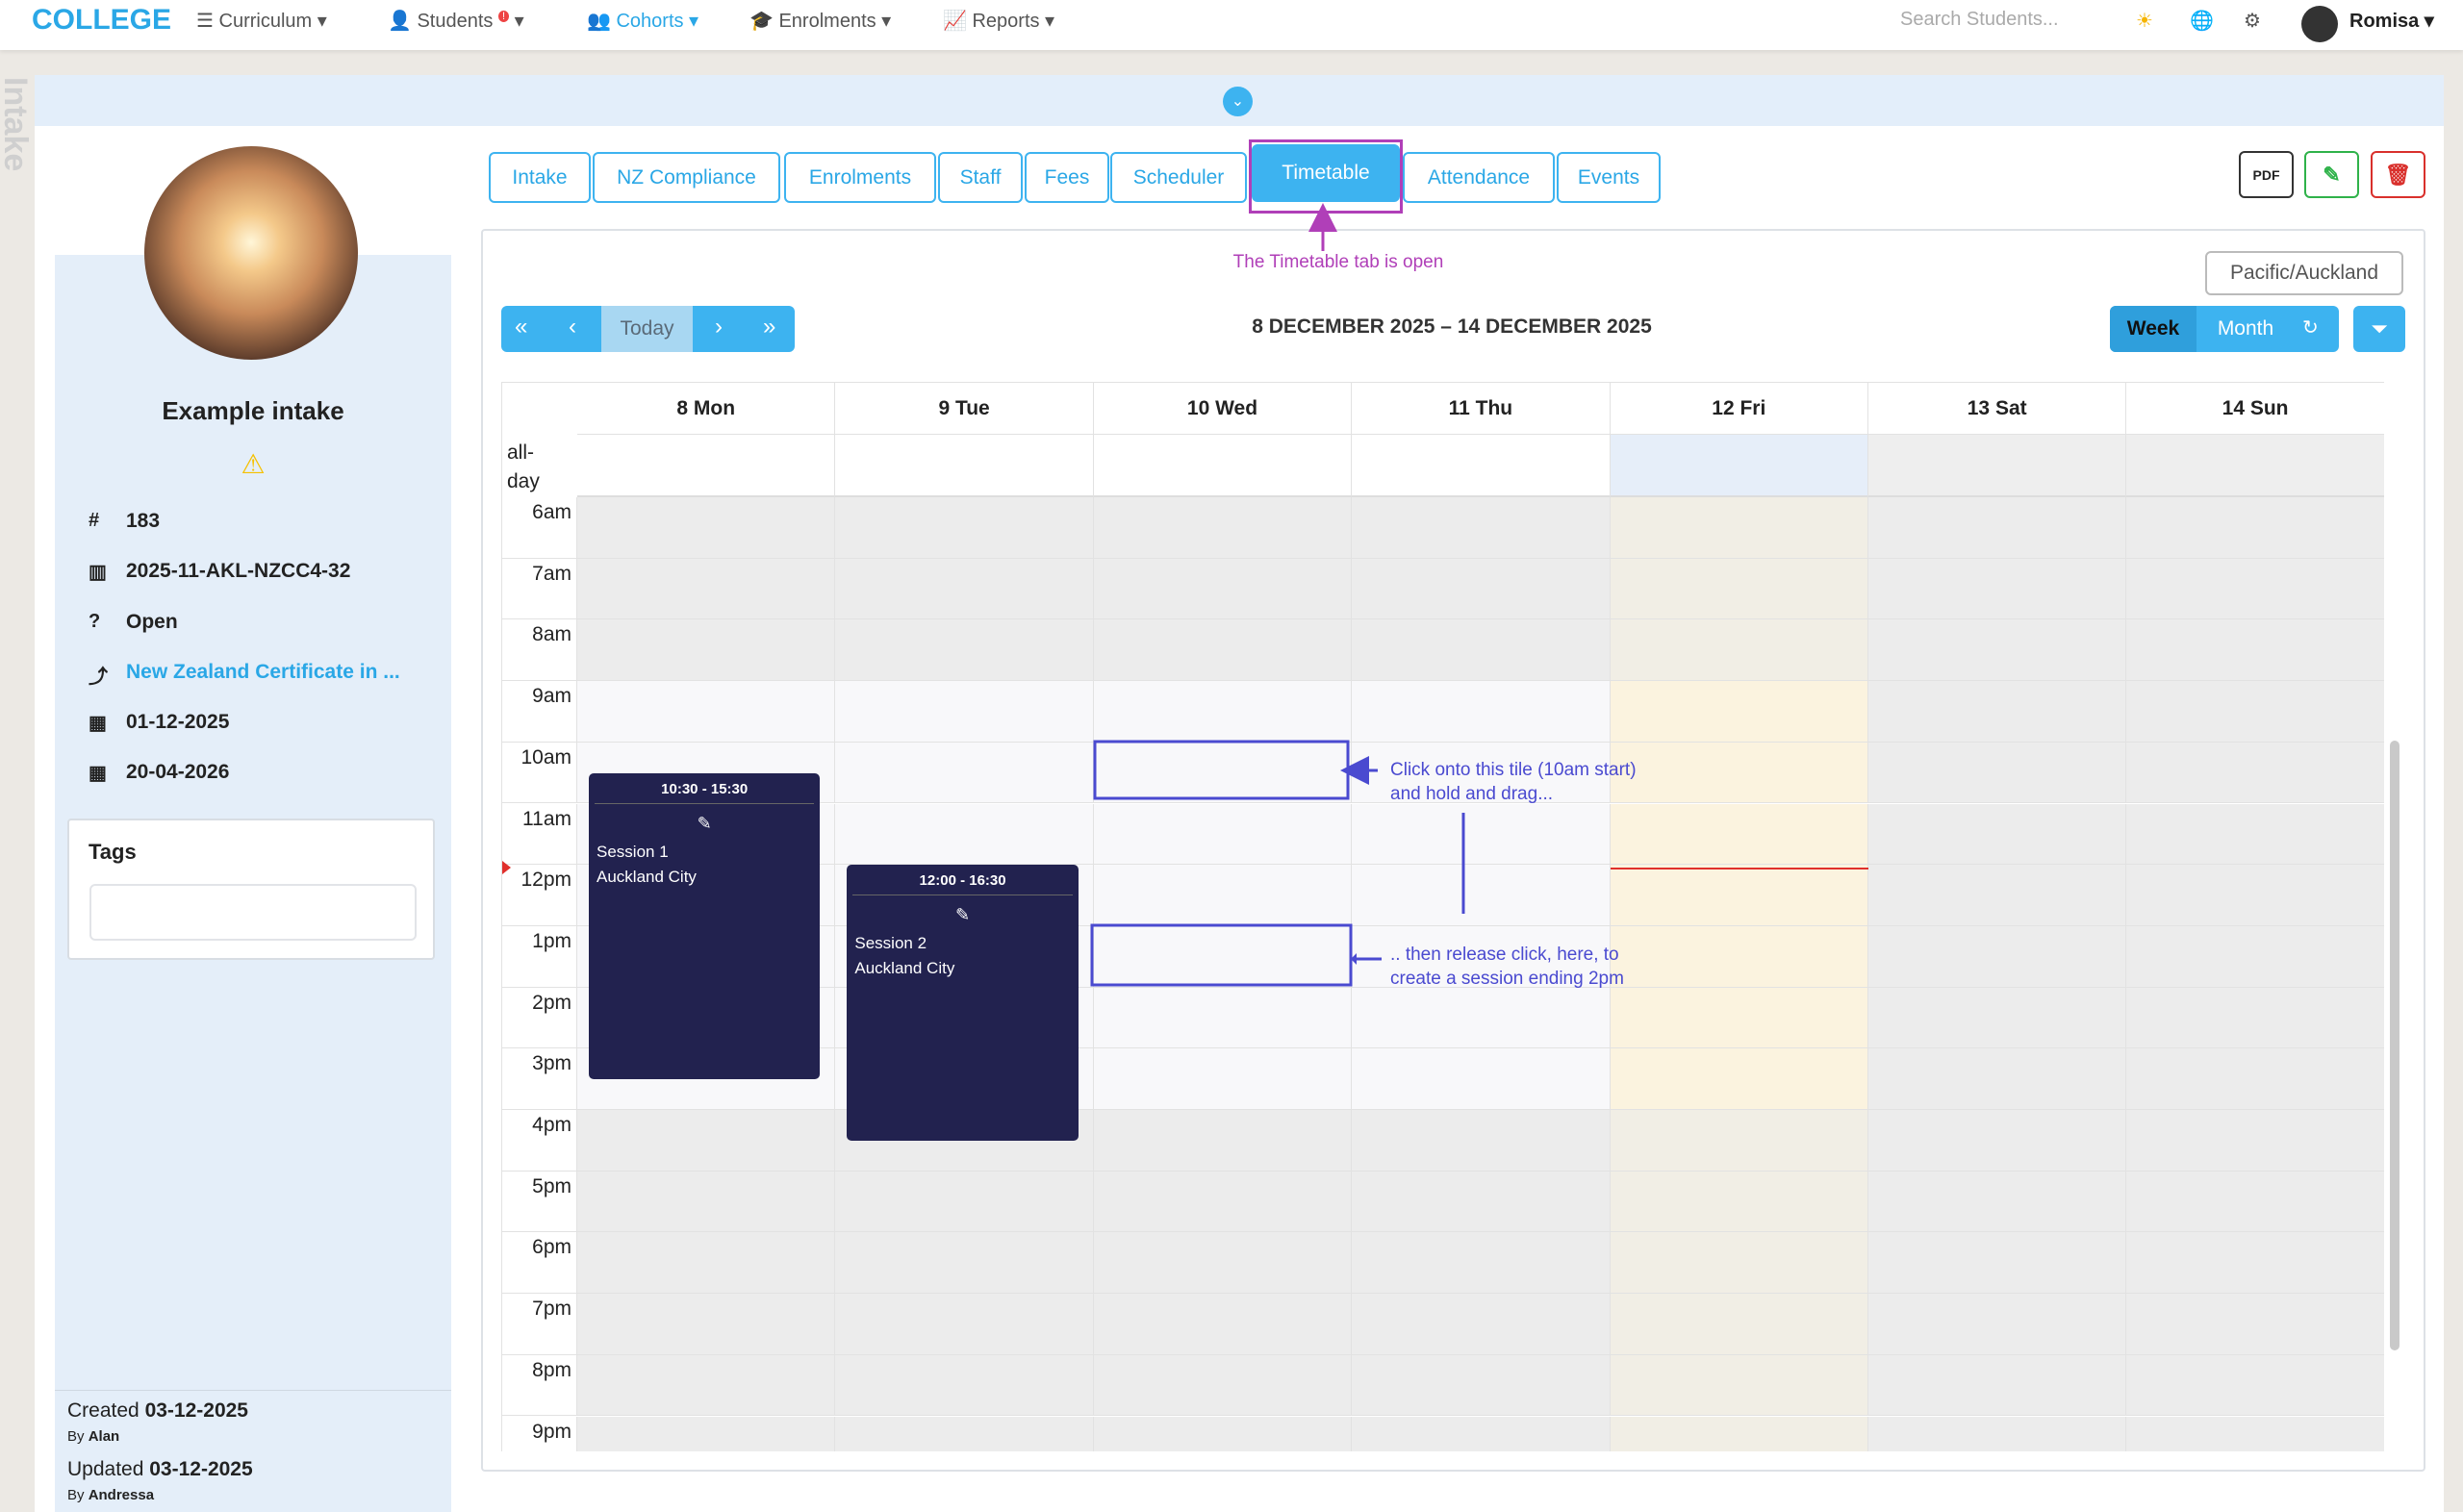 Image resolution: width=2463 pixels, height=1512 pixels. What do you see at coordinates (1479, 178) in the screenshot?
I see `tab: Attendance` at bounding box center [1479, 178].